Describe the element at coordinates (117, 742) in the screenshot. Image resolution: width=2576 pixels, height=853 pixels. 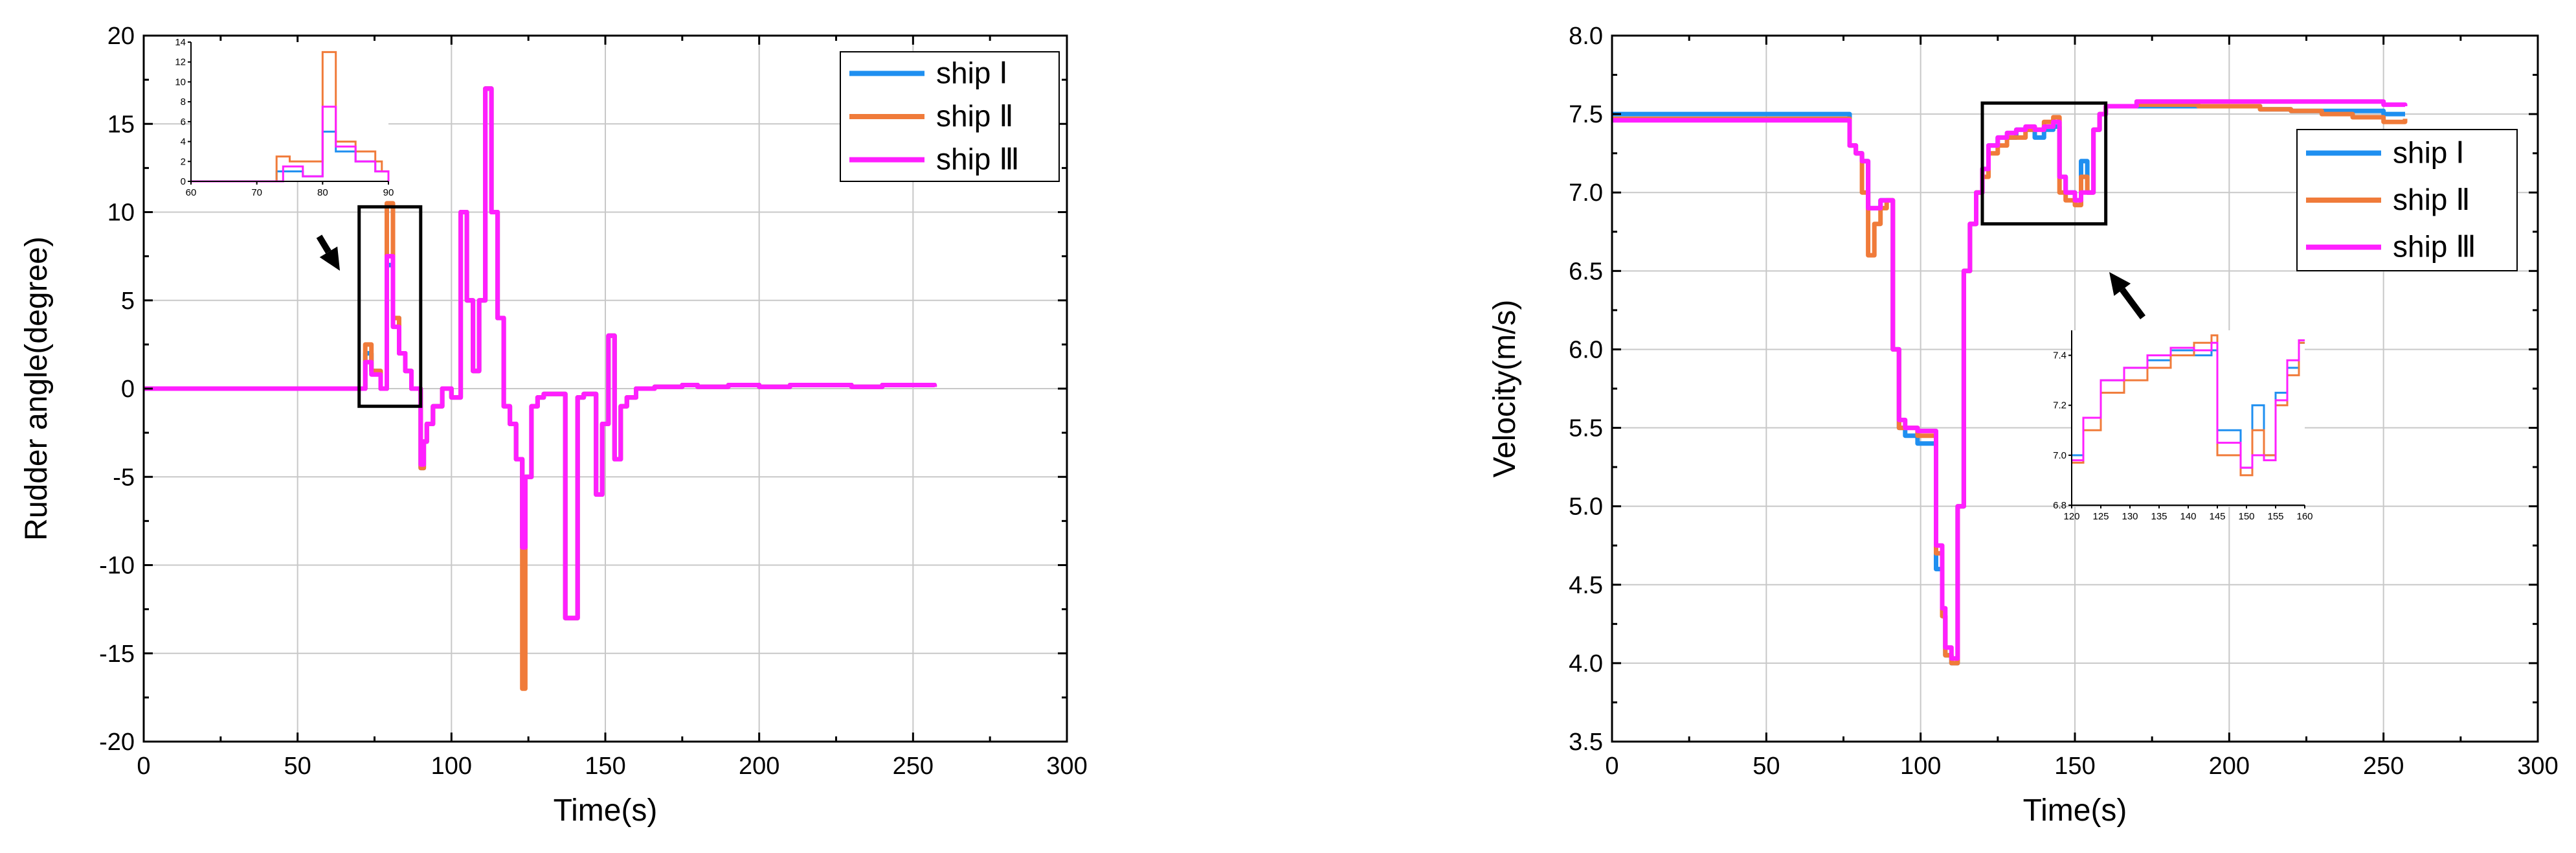
I see `y-tick-label: -20` at that location.